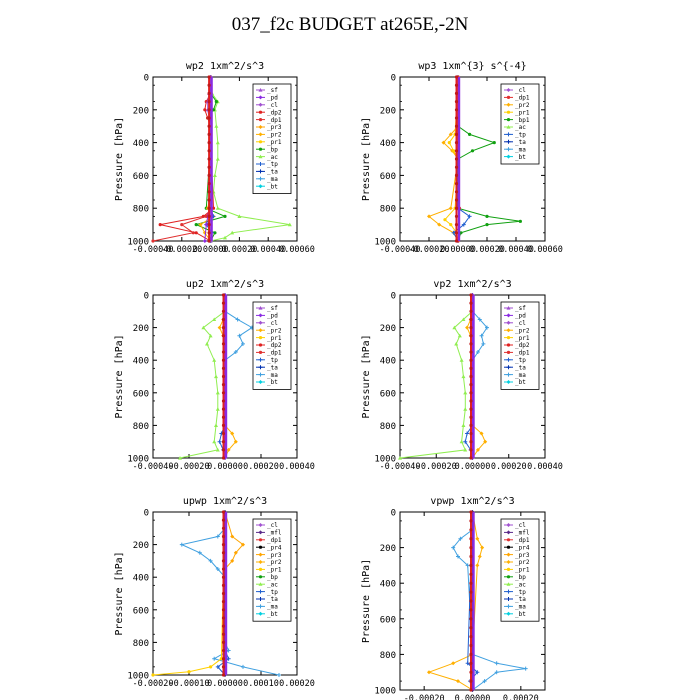 This screenshot has height=700, width=700. I want to click on legend-label-pr3: _pr3, so click(274, 127).